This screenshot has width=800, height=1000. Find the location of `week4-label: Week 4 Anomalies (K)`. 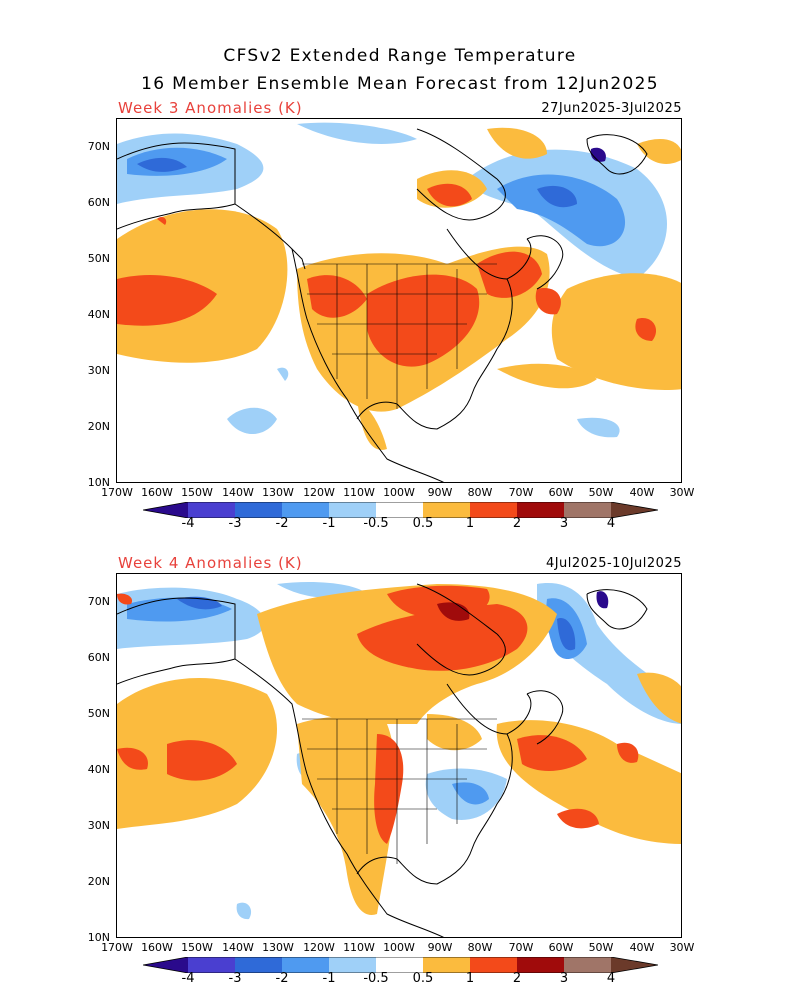

week4-label: Week 4 Anomalies (K) is located at coordinates (210, 563).